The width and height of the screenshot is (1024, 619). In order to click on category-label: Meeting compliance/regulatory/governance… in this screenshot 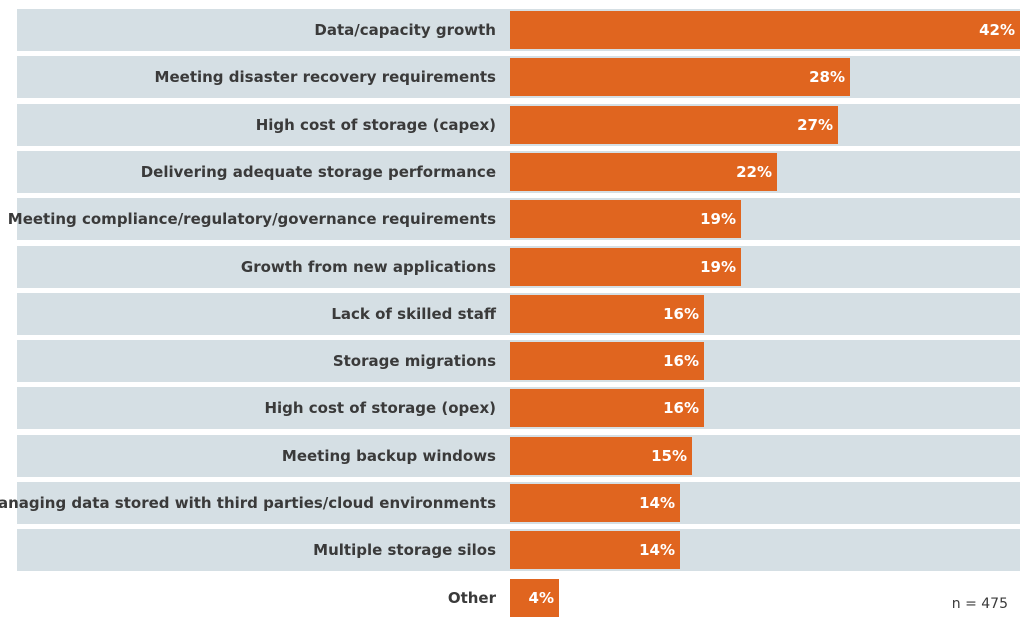, I will do `click(251, 219)`.